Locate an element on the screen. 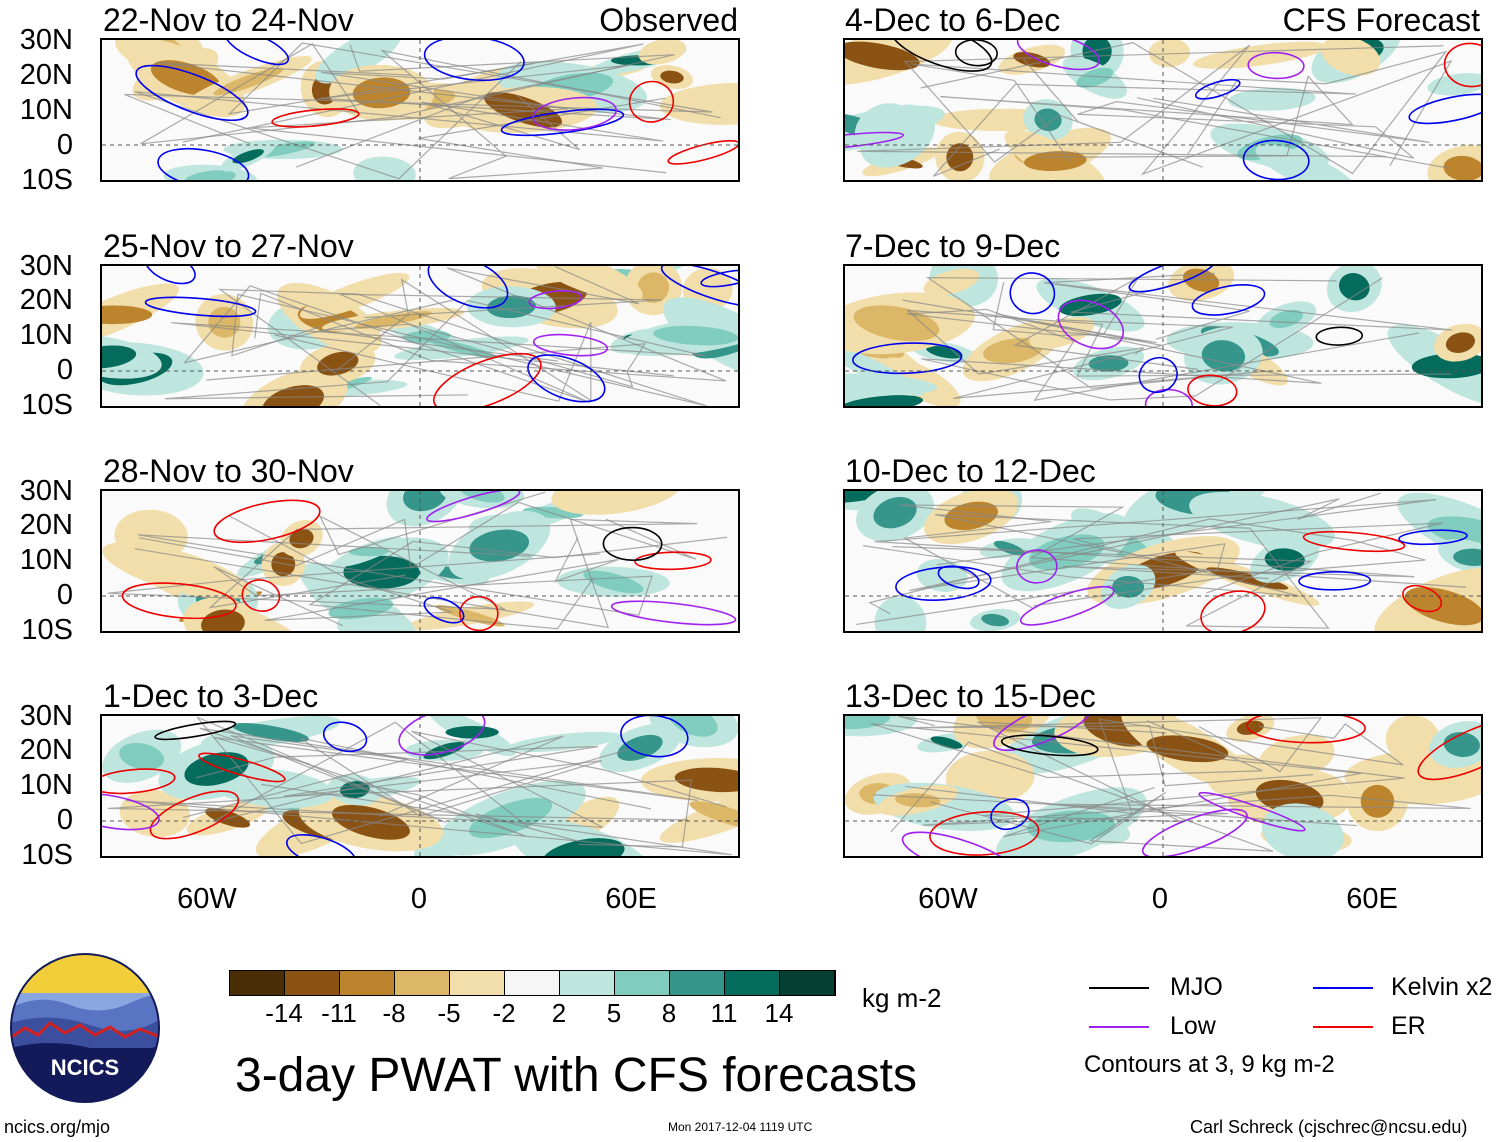 The width and height of the screenshot is (1510, 1142). observed-tag: Observed is located at coordinates (668, 20).